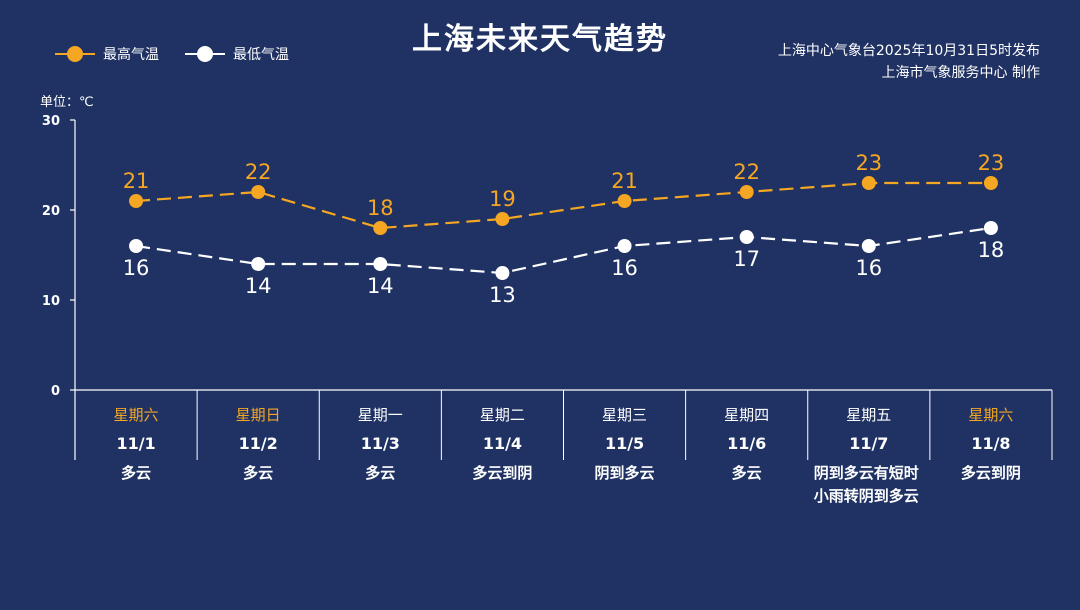 The image size is (1080, 610). What do you see at coordinates (563, 250) in the screenshot?
I see `low-temp-line` at bounding box center [563, 250].